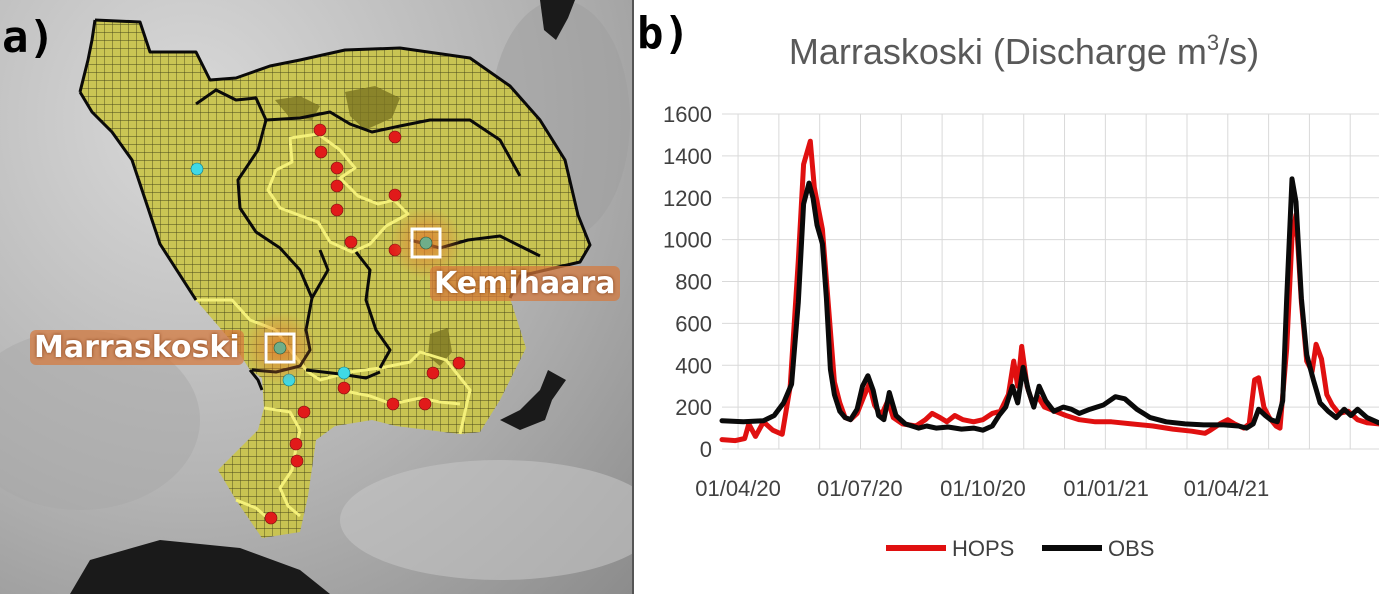 The image size is (1379, 594). I want to click on marraskoski-station-label: Marraskoski, so click(137, 347).